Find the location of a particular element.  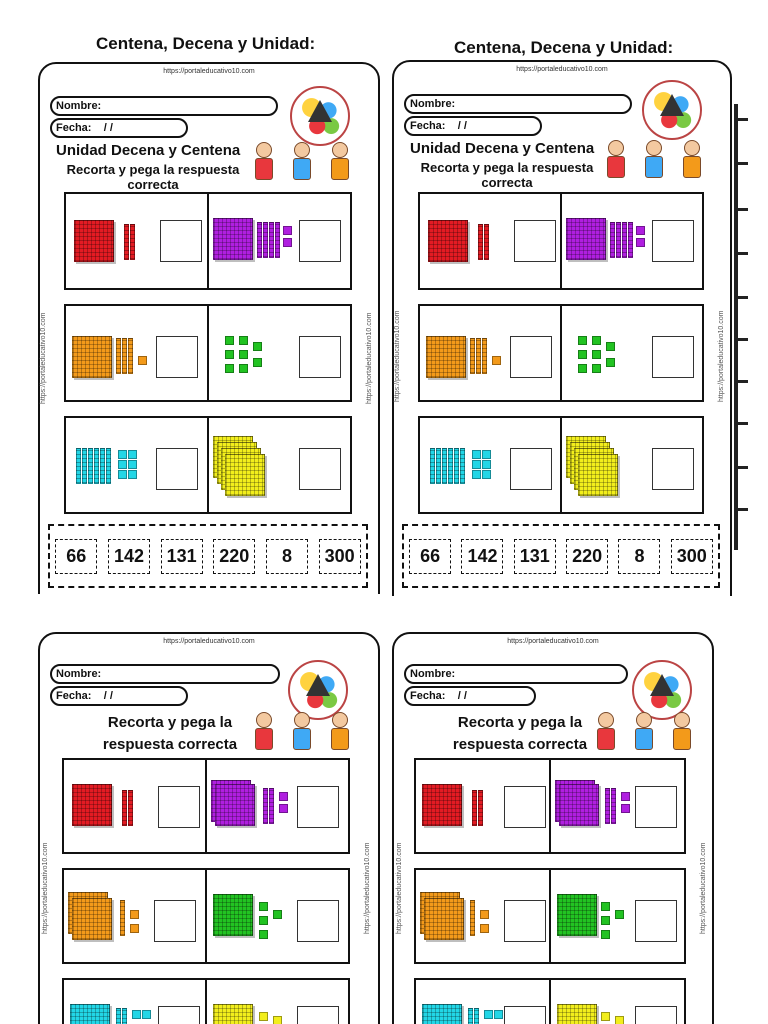

kids-illustration is located at coordinates (308, 735).